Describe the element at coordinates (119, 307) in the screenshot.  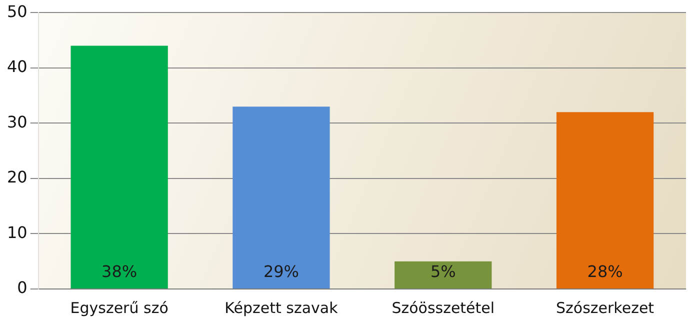
I see `x-tick-label: Egyszerű szó` at that location.